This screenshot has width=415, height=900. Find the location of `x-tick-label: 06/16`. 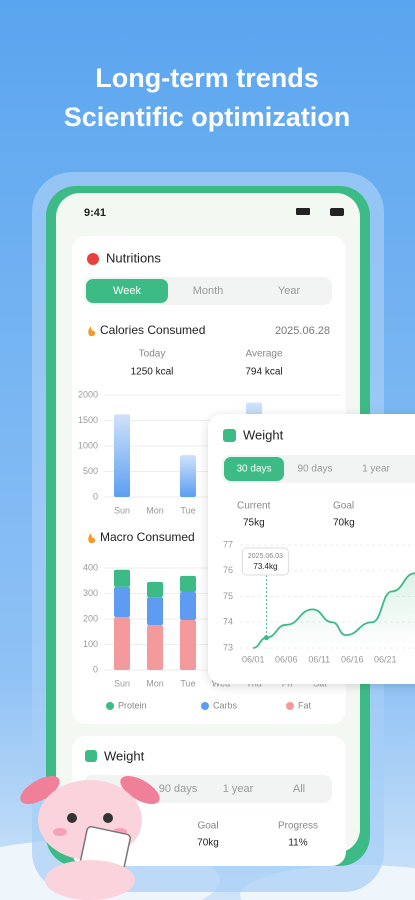

x-tick-label: 06/16 is located at coordinates (352, 659).